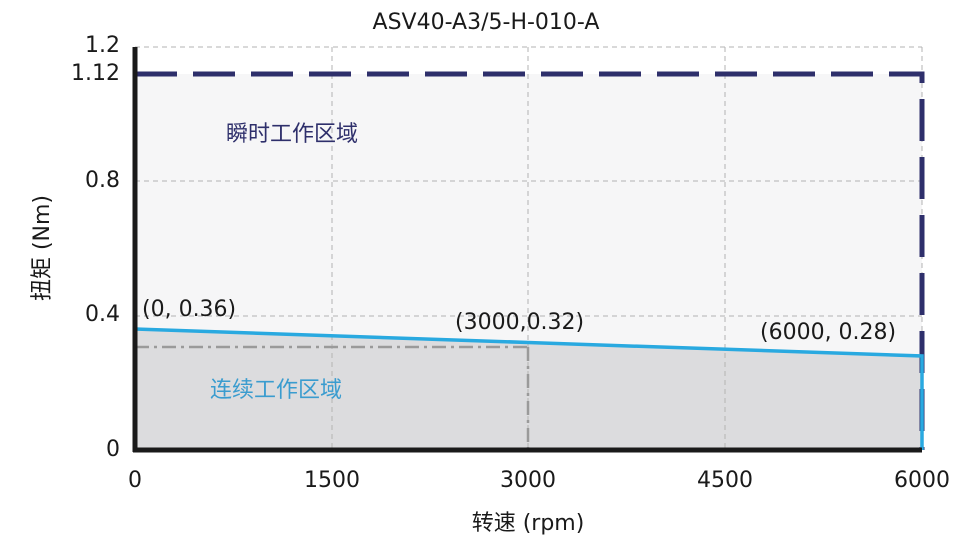  What do you see at coordinates (922, 480) in the screenshot?
I see `x-tick-6000: 6000` at bounding box center [922, 480].